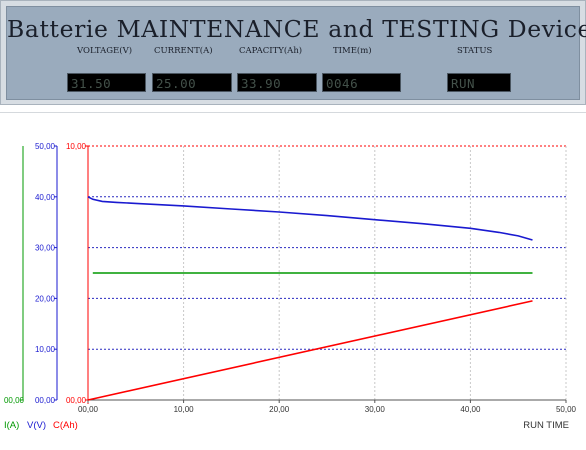  I want to click on time-label: TIME(m), so click(352, 51).